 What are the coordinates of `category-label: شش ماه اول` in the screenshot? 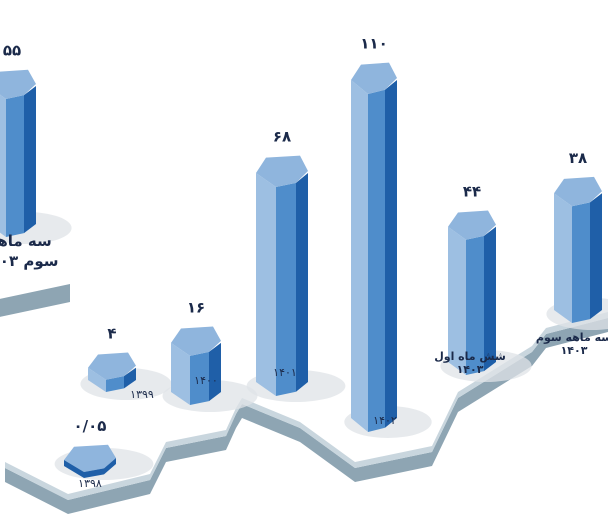 It's located at (470, 356).